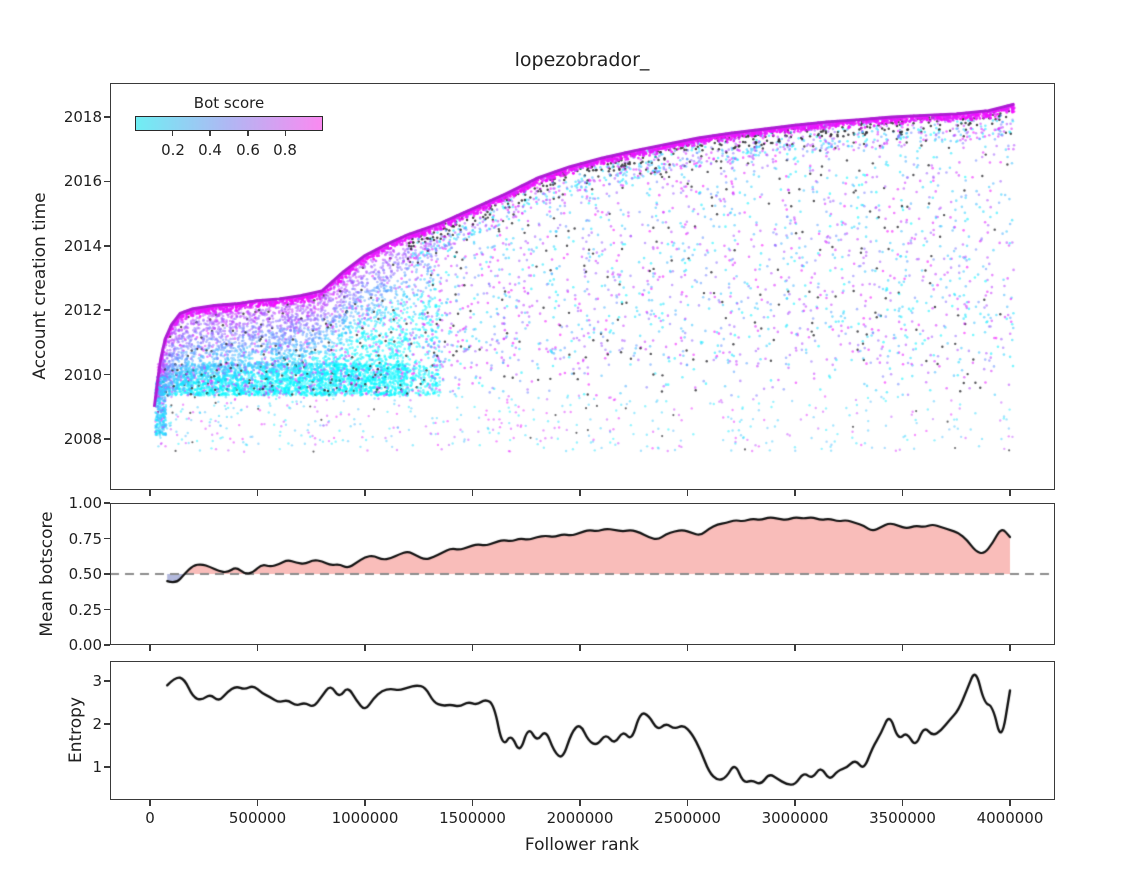  Describe the element at coordinates (85, 538) in the screenshot. I see `y-tick-label-botscore: 0.75` at that location.